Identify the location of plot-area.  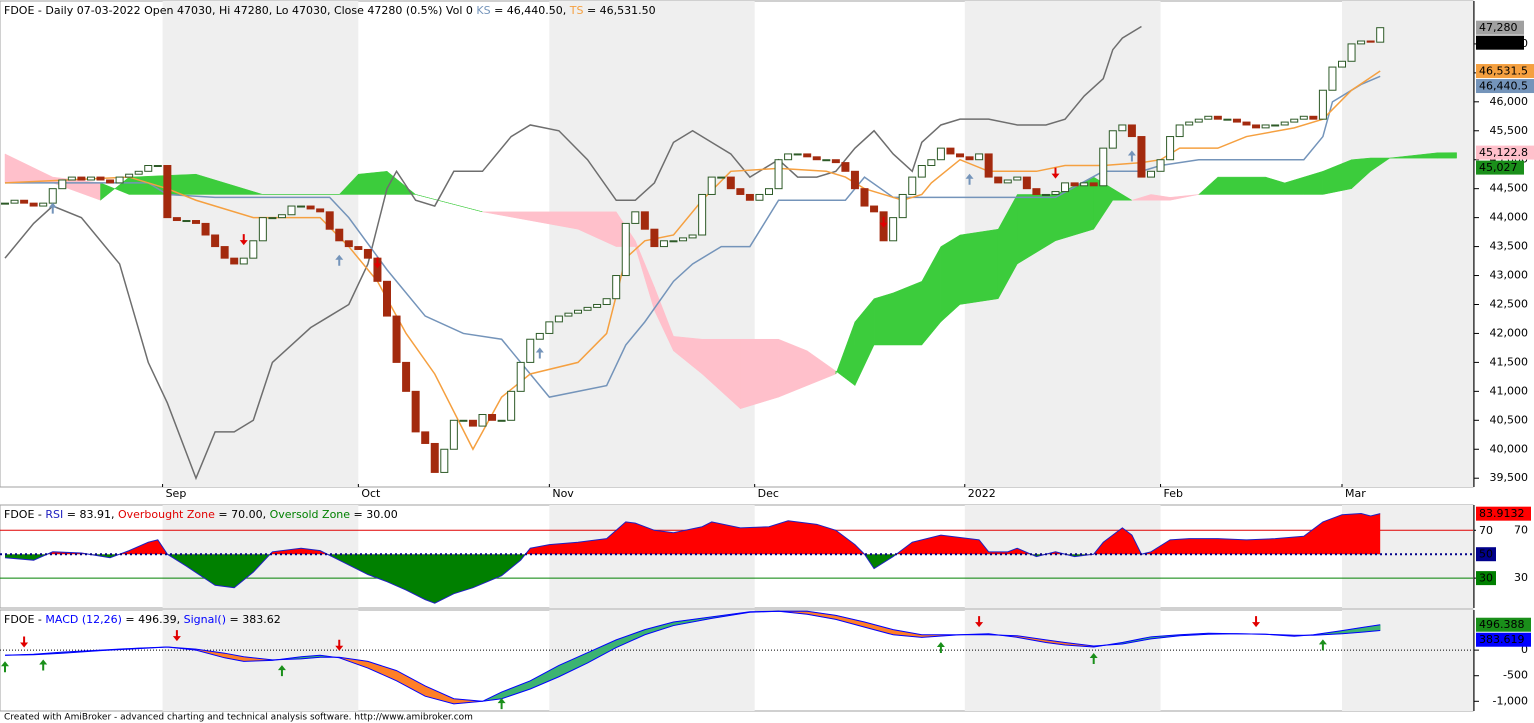
(736, 660).